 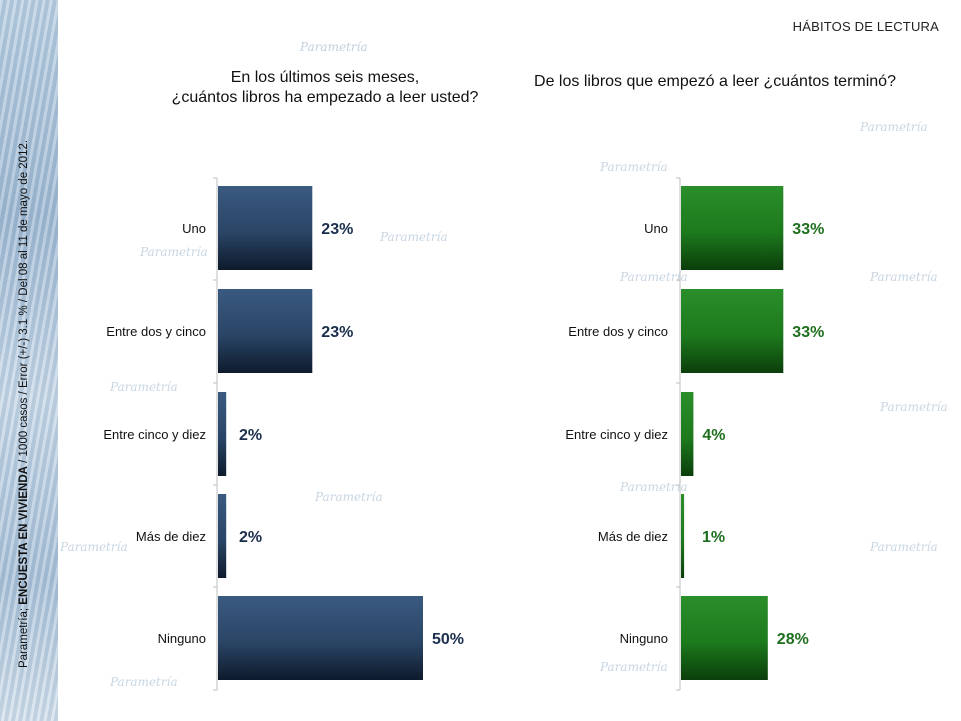 What do you see at coordinates (656, 228) in the screenshot?
I see `right-chart-category-label: Uno` at bounding box center [656, 228].